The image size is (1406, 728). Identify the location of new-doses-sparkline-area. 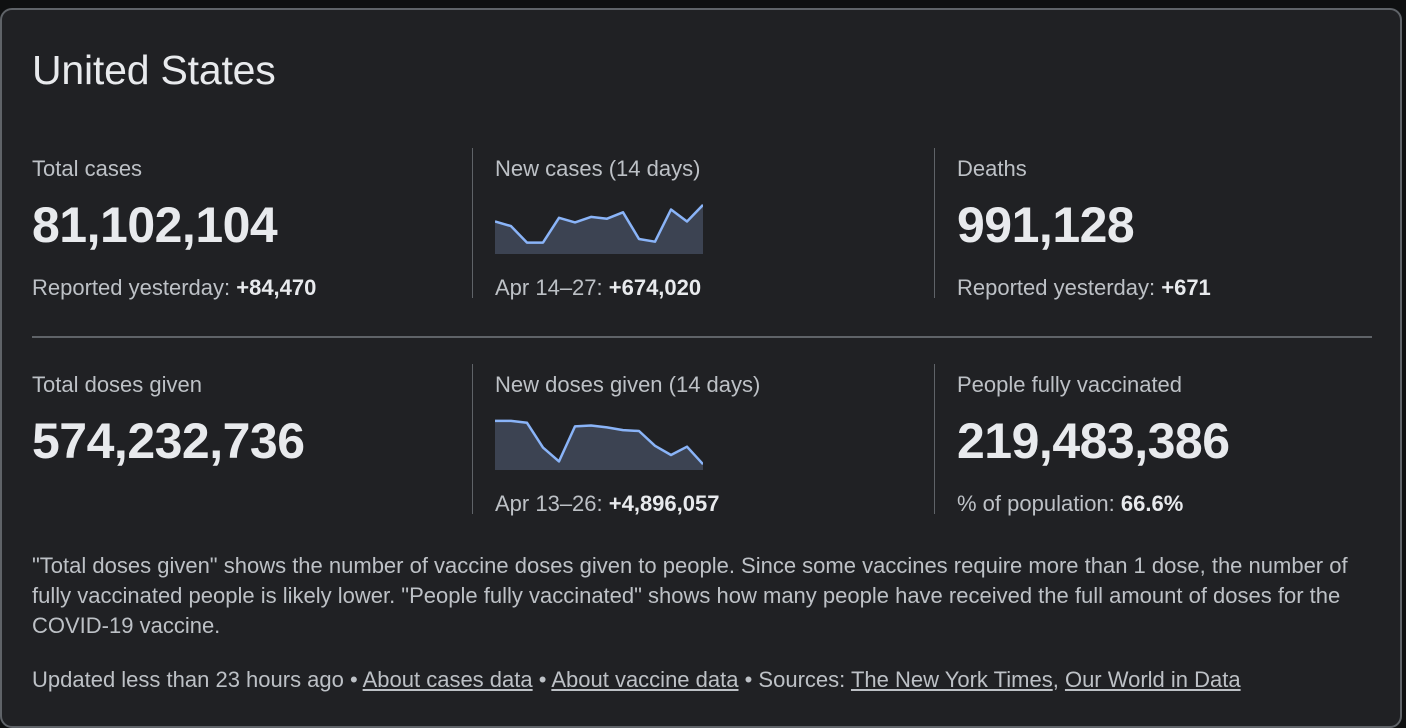
(599, 445).